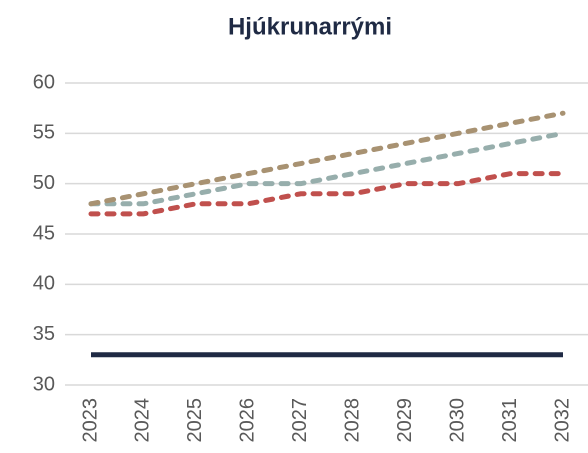  I want to click on chart-title: Hjúkrunarrými, so click(310, 26).